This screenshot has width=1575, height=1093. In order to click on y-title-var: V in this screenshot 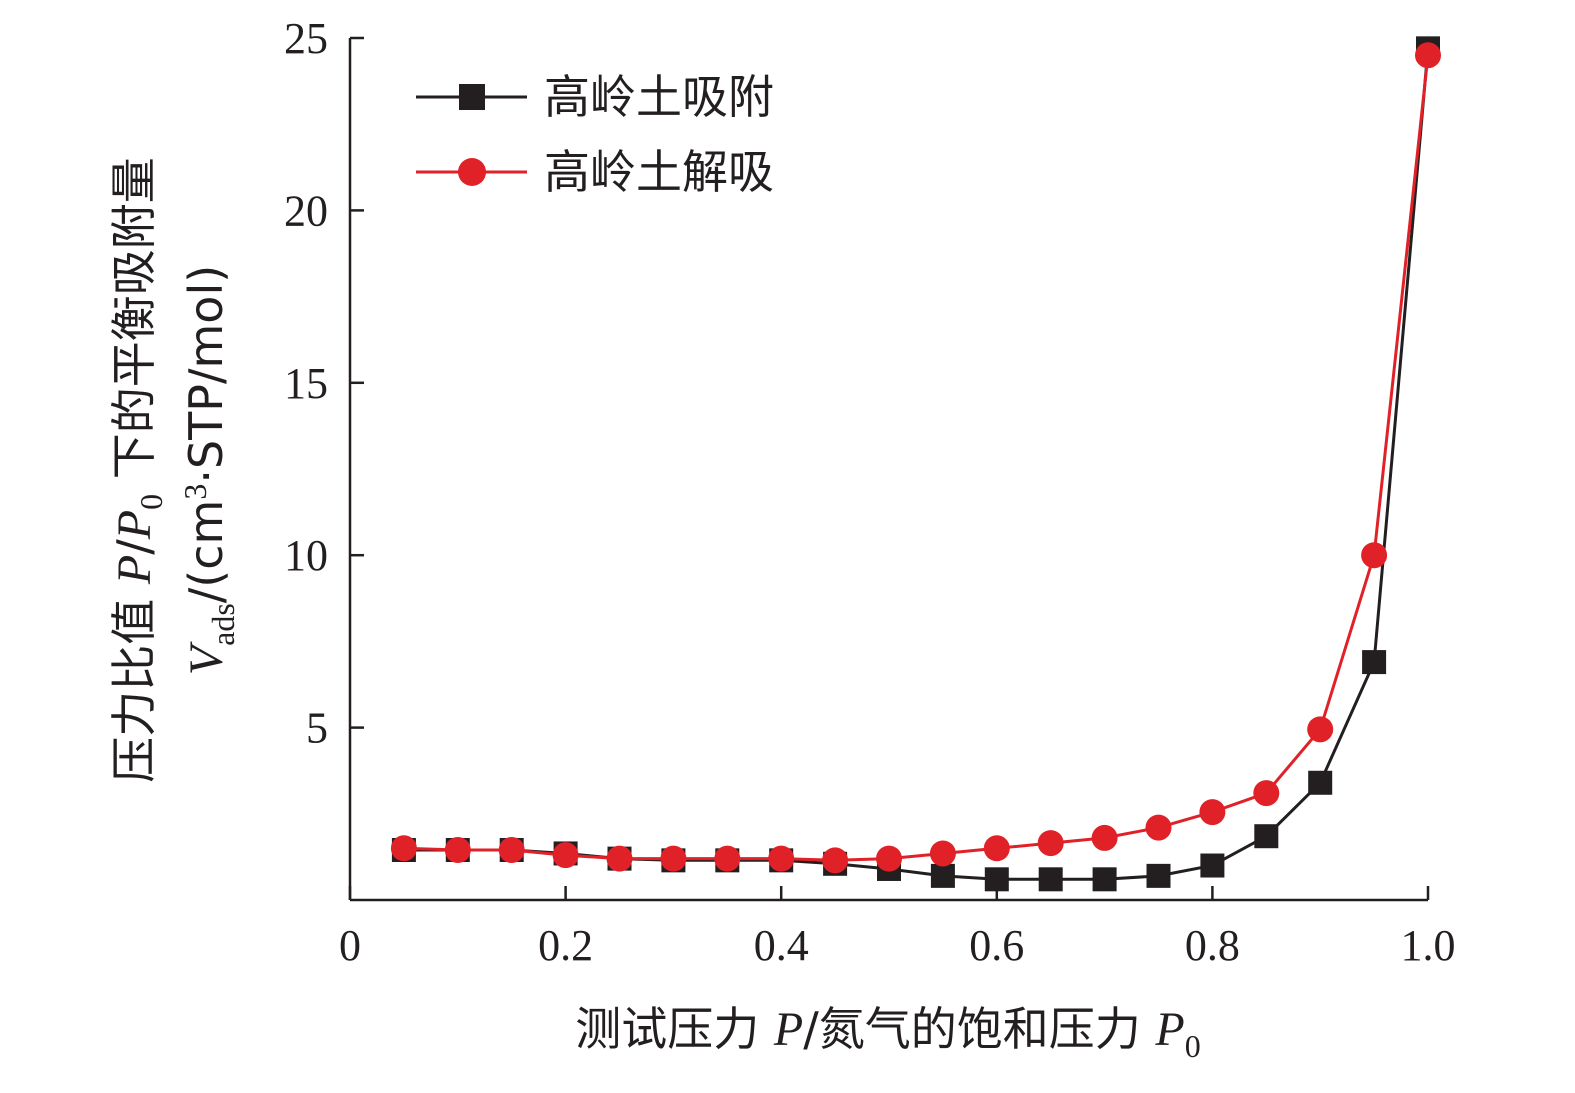, I will do `click(206, 658)`.